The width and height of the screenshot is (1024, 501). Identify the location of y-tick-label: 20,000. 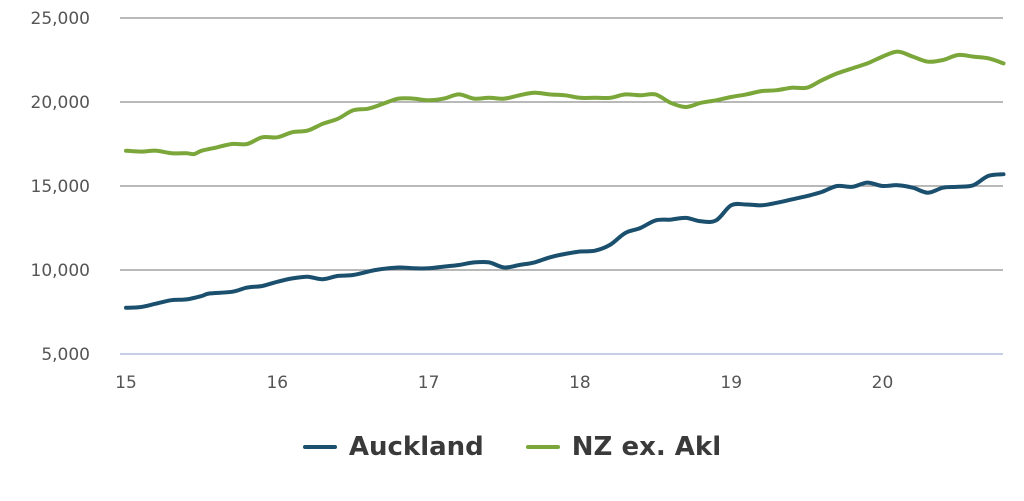
(60, 103).